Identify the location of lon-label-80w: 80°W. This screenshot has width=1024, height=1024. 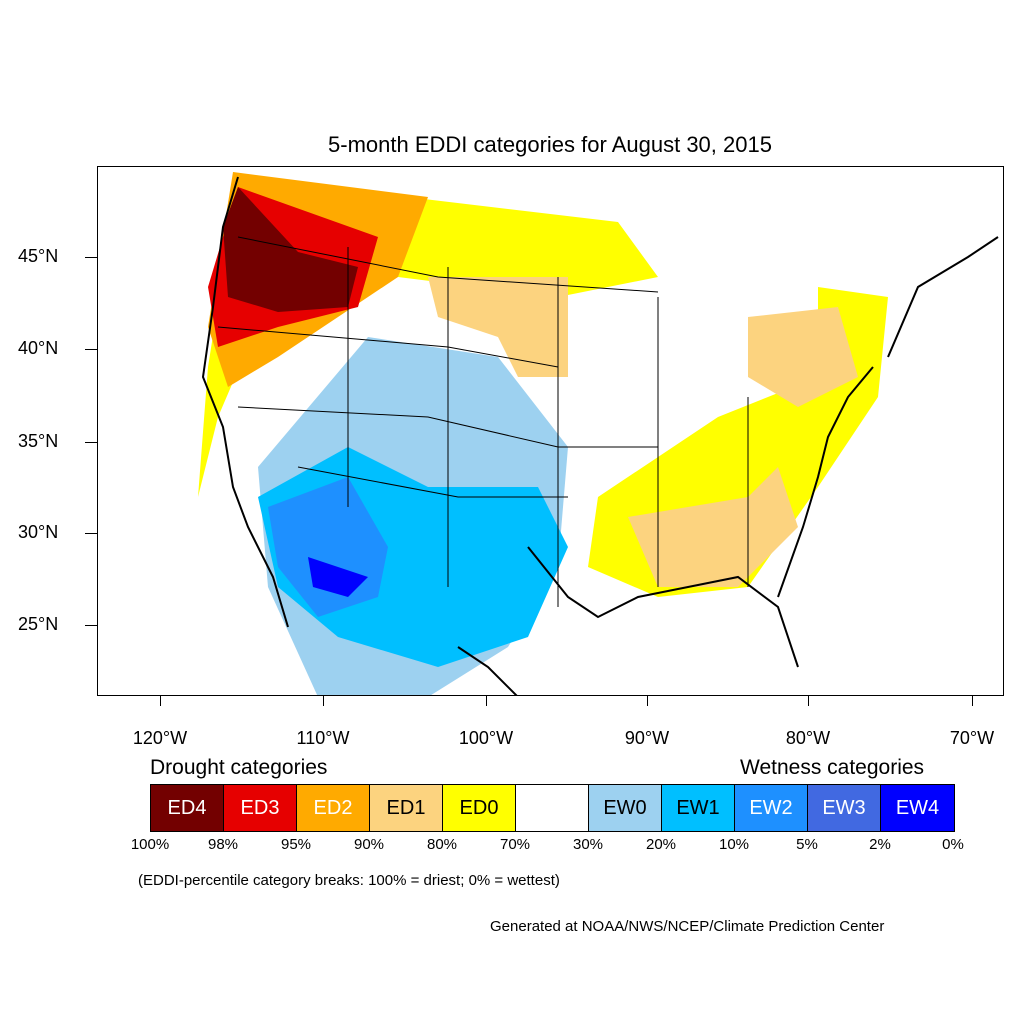
(808, 738).